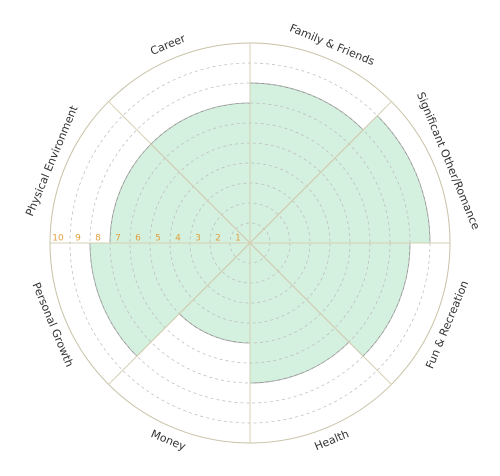 This screenshot has width=500, height=476. What do you see at coordinates (58, 239) in the screenshot?
I see `r-tick-label: 10` at bounding box center [58, 239].